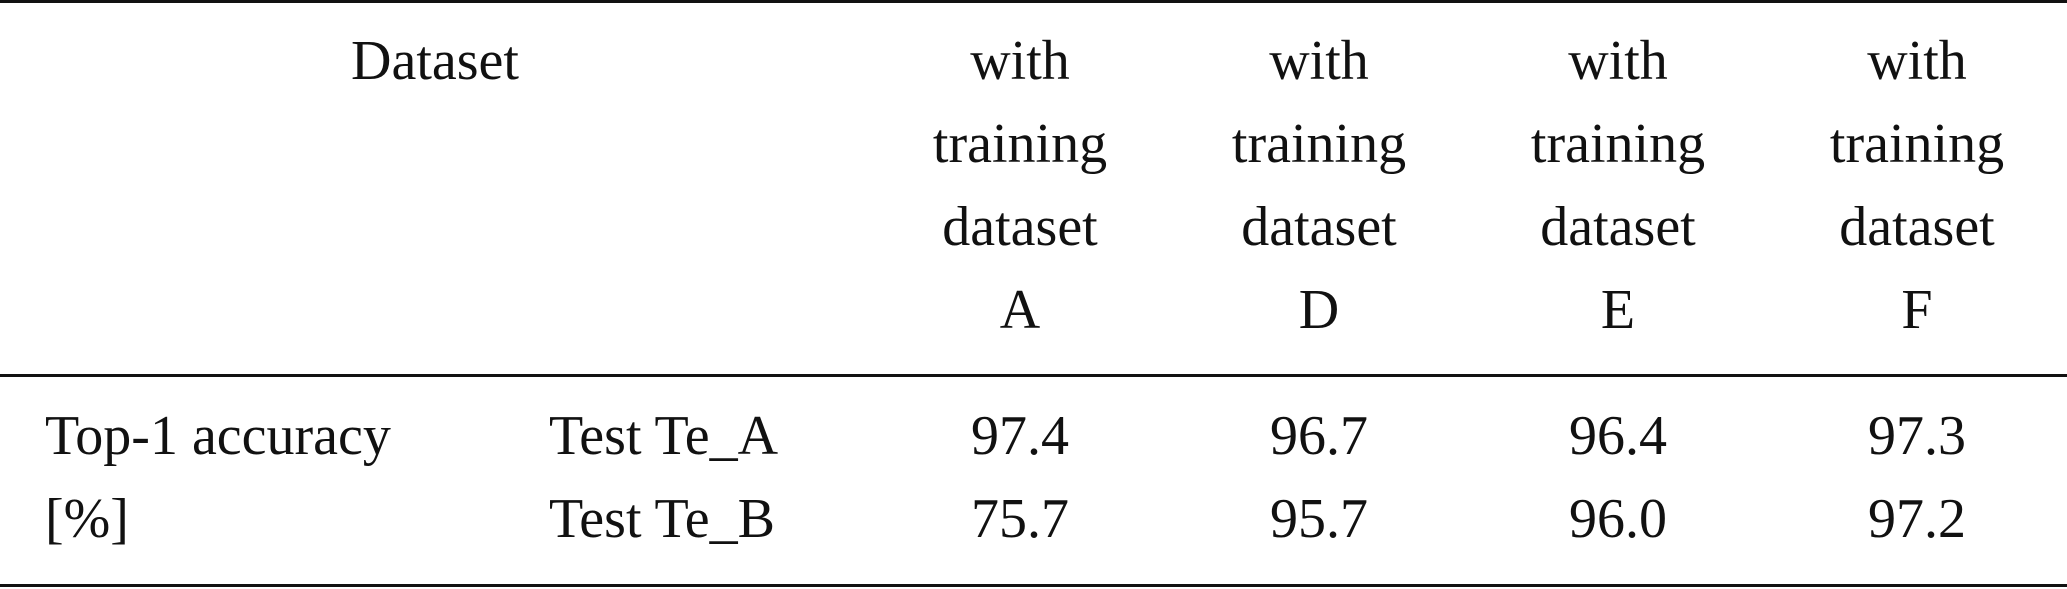  Describe the element at coordinates (1319, 519) in the screenshot. I see `table-cell: 95.7` at that location.